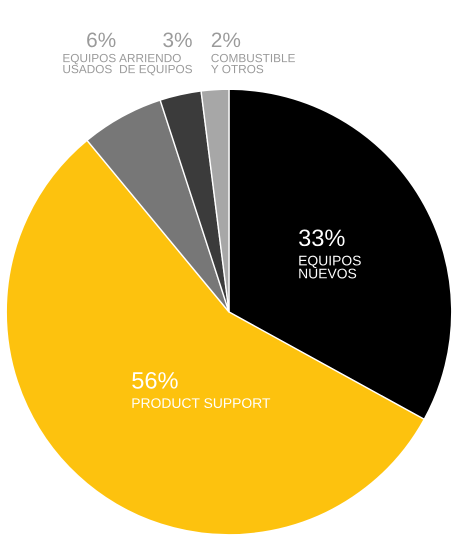  What do you see at coordinates (201, 403) in the screenshot?
I see `slice-label: PRODUCT SUPPORT` at bounding box center [201, 403].